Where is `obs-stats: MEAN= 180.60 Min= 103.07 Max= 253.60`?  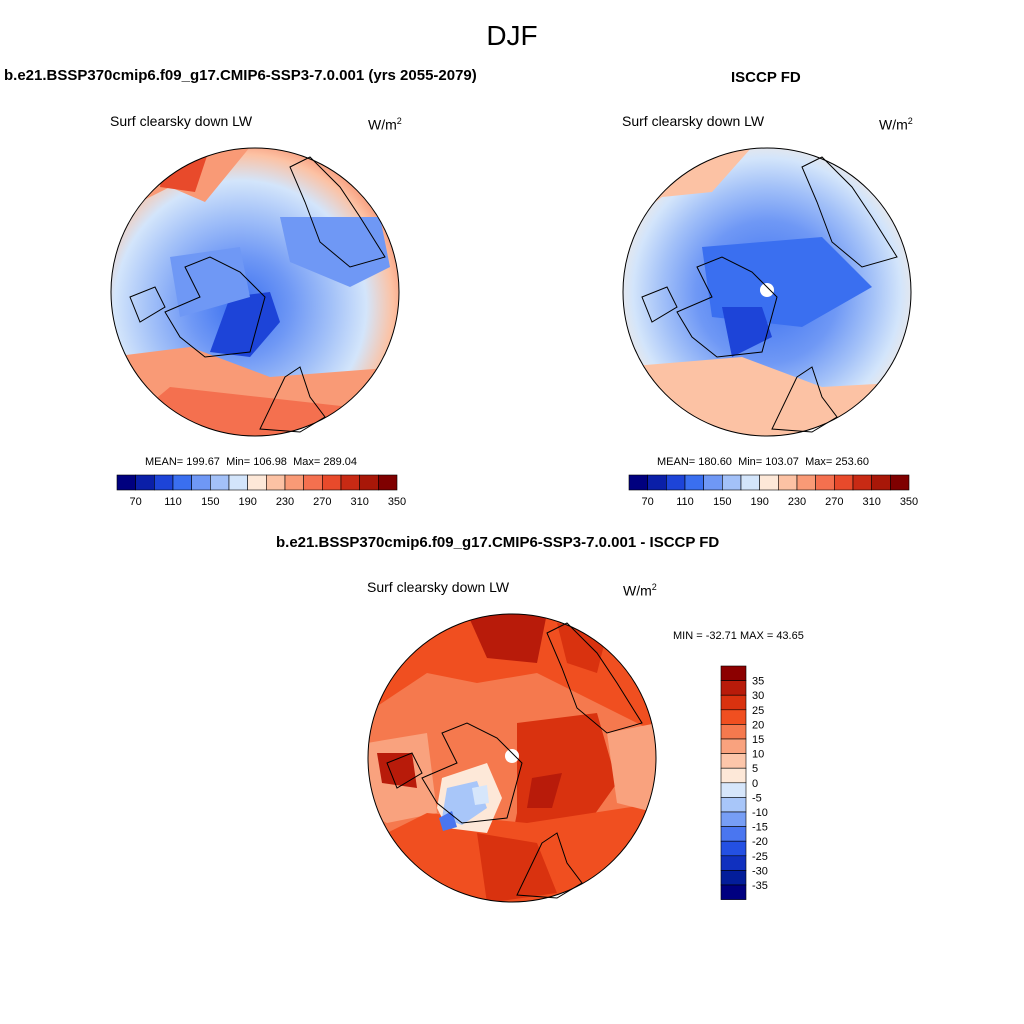 obs-stats: MEAN= 180.60 Min= 103.07 Max= 253.60 is located at coordinates (763, 462).